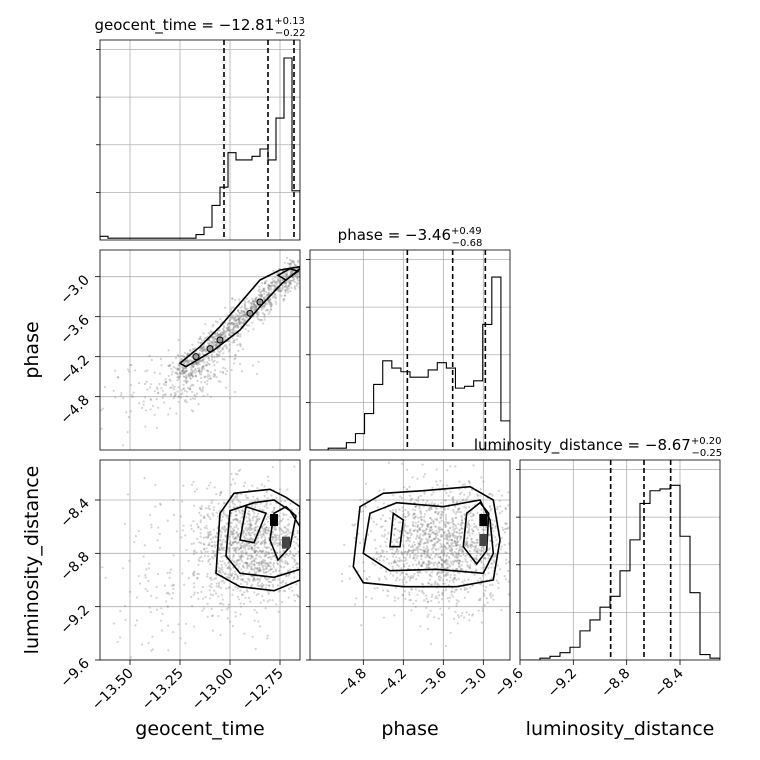 The width and height of the screenshot is (760, 760). What do you see at coordinates (508, 682) in the screenshot?
I see `x-tick-label: −9.6` at bounding box center [508, 682].